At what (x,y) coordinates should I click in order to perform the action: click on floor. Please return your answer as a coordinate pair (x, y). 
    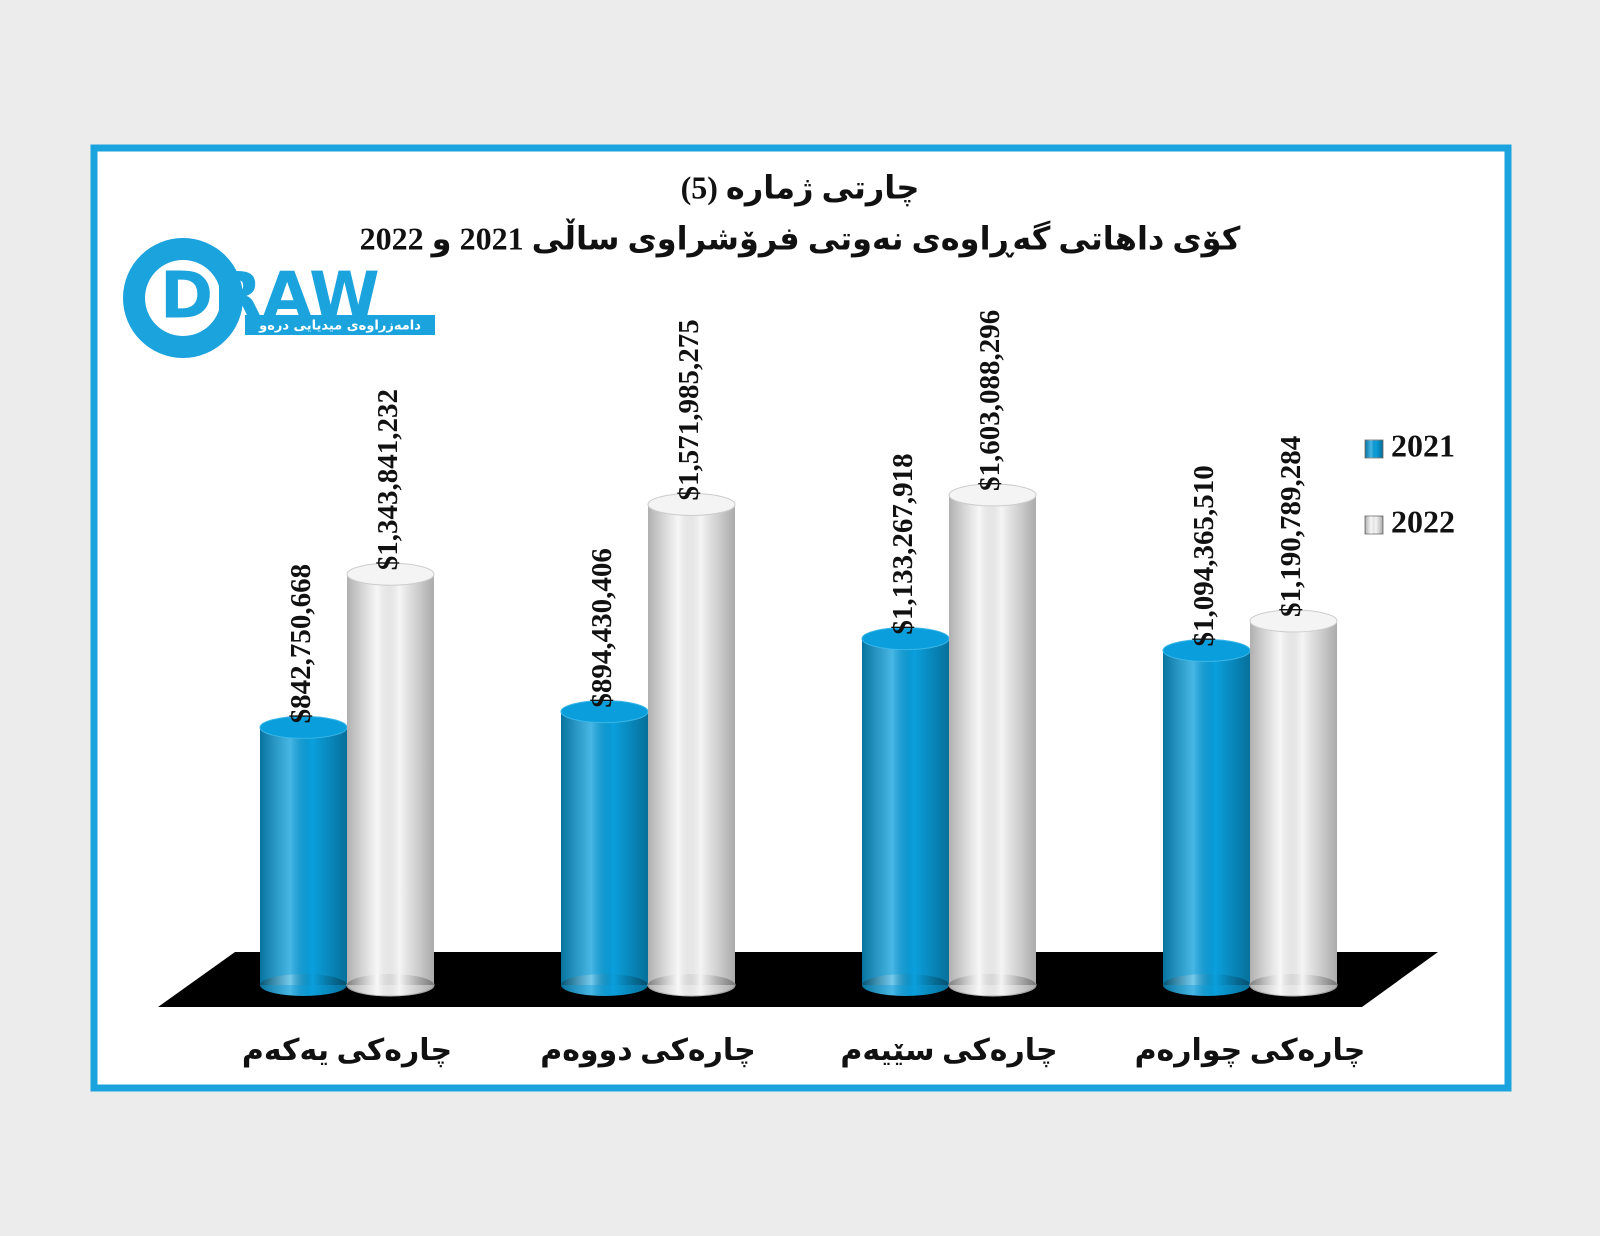
    Looking at the image, I should click on (798, 979).